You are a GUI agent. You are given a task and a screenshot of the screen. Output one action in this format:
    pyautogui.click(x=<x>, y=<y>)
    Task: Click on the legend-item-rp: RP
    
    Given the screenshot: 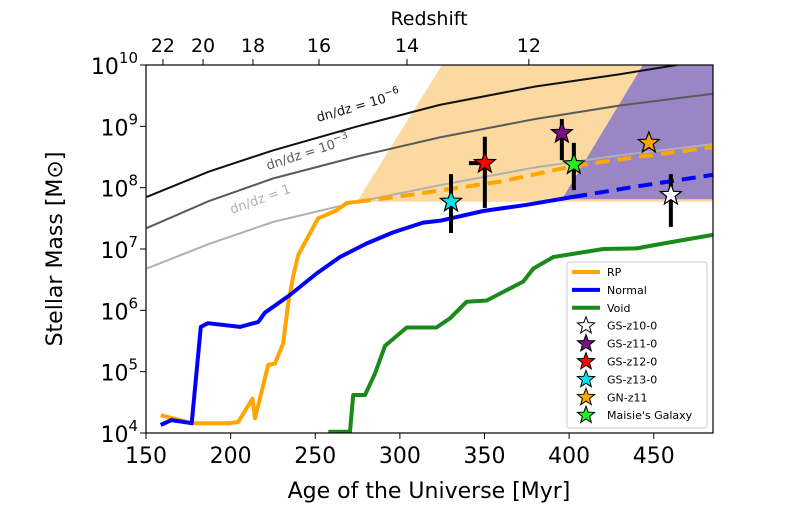 What is the action you would take?
    pyautogui.click(x=597, y=272)
    